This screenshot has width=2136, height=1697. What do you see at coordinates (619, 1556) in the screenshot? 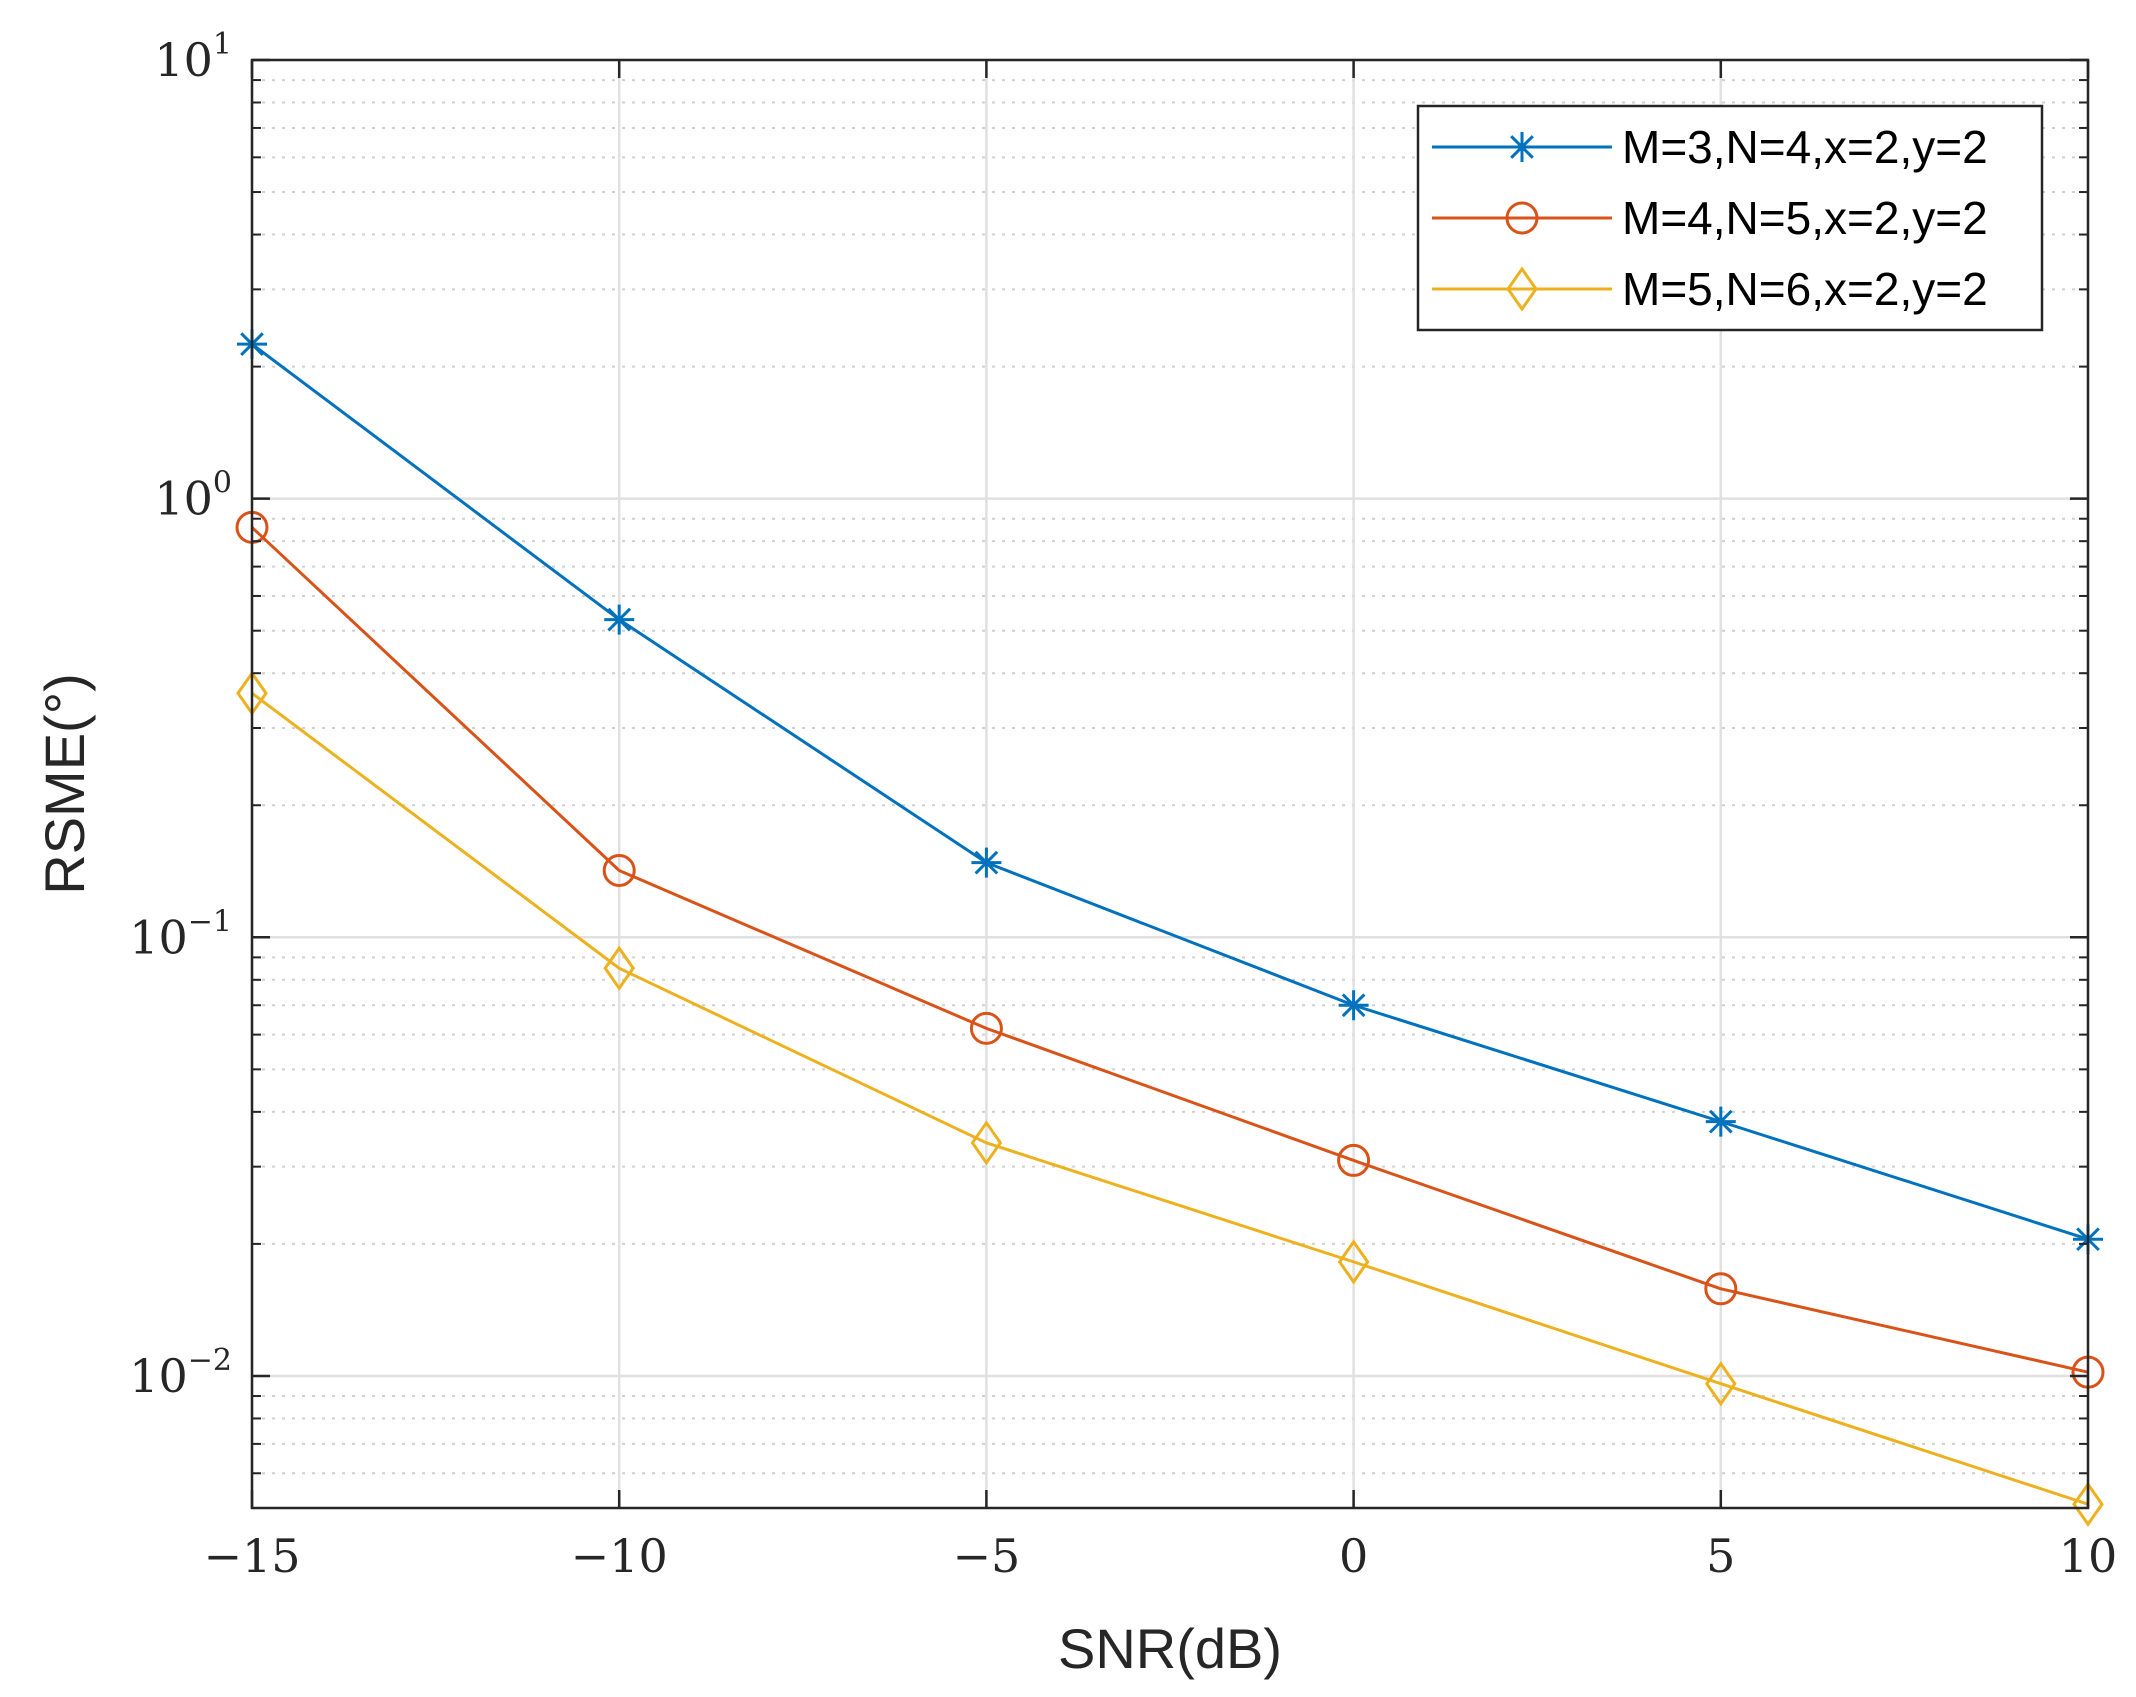
I see `x-tick-label: −10` at bounding box center [619, 1556].